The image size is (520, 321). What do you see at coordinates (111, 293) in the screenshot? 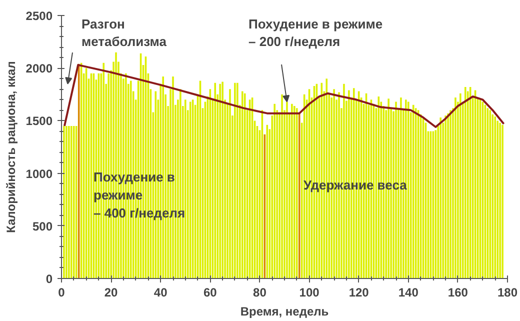
I see `x-tick-label: 20` at bounding box center [111, 293].